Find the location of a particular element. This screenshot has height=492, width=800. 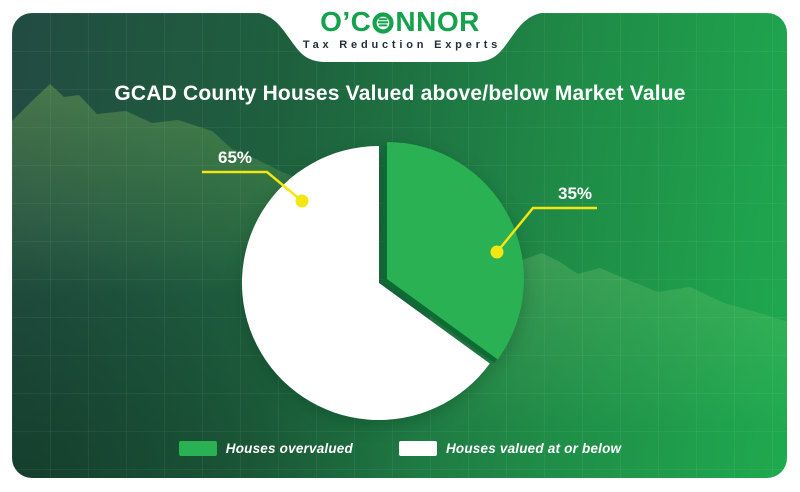

brand-name-prefix: O’C is located at coordinates (346, 21).